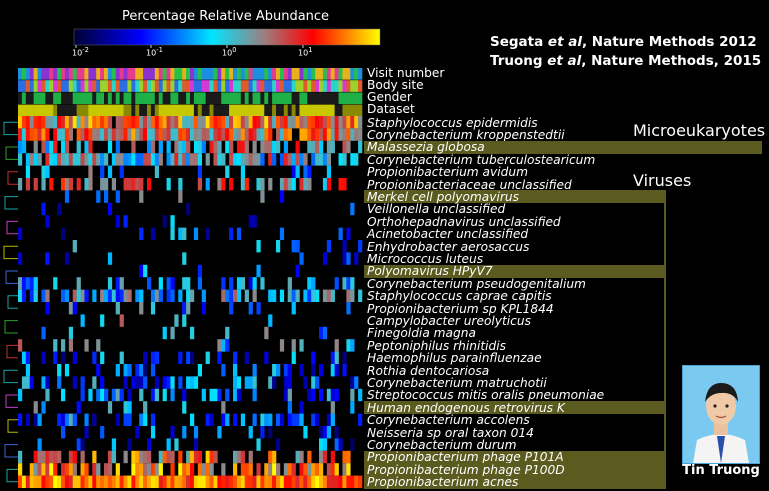 Image resolution: width=769 pixels, height=491 pixels. Describe the element at coordinates (662, 180) in the screenshot. I see `section-viruses: Viruses` at that location.